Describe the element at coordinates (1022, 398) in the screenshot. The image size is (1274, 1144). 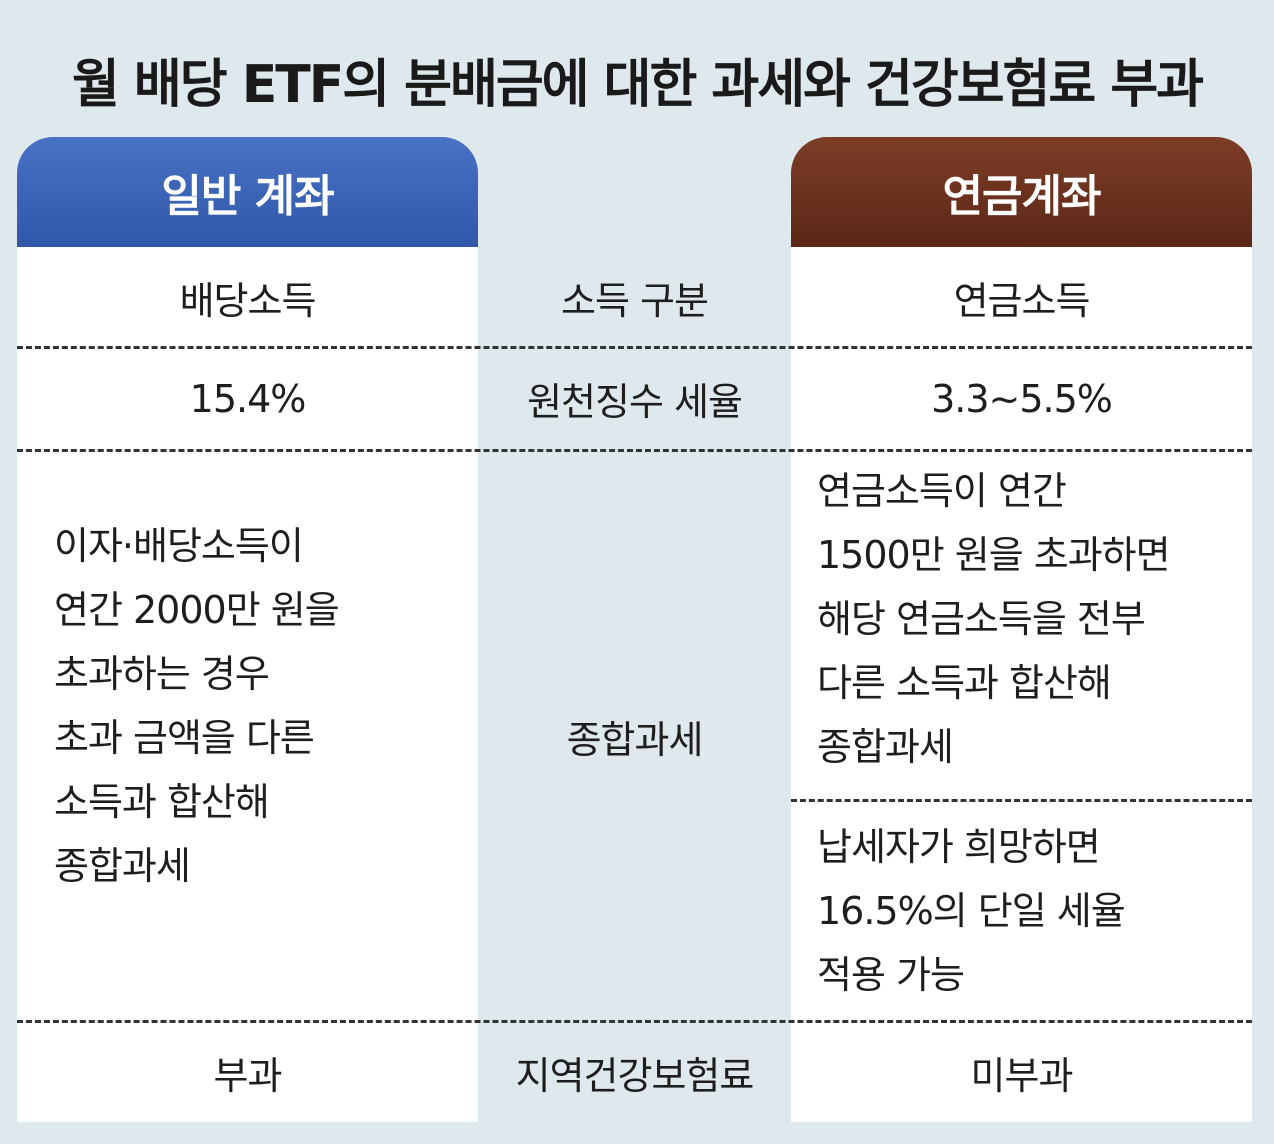
I see `pension-withholding-rate: 3.3~5.5%` at that location.